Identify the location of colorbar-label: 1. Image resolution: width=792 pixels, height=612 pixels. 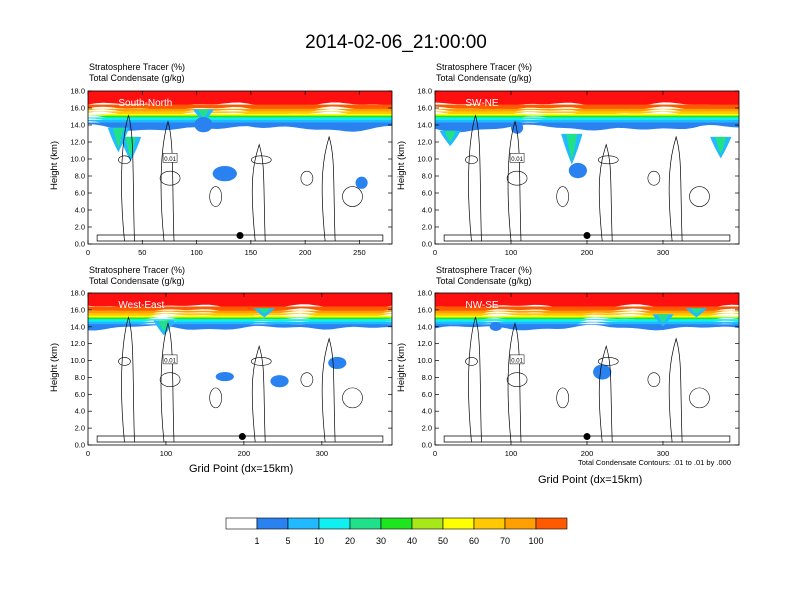
(256, 541).